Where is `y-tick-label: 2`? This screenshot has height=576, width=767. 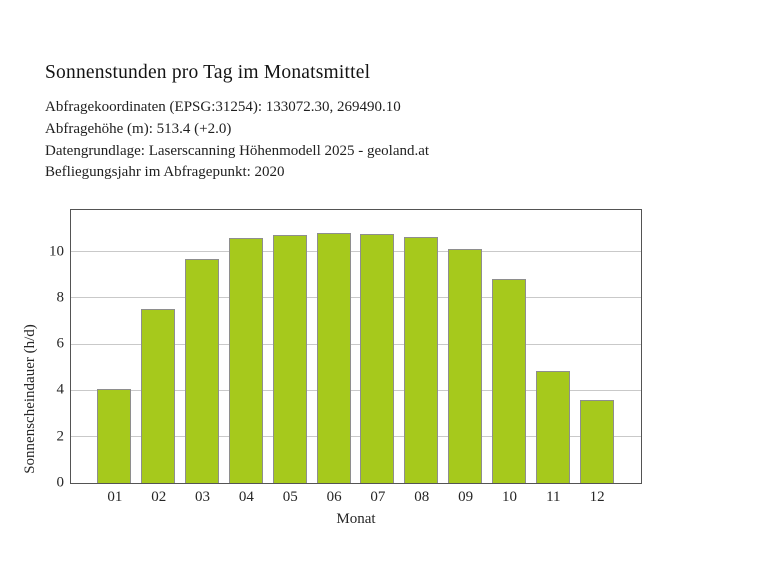 y-tick-label: 2 is located at coordinates (60, 436).